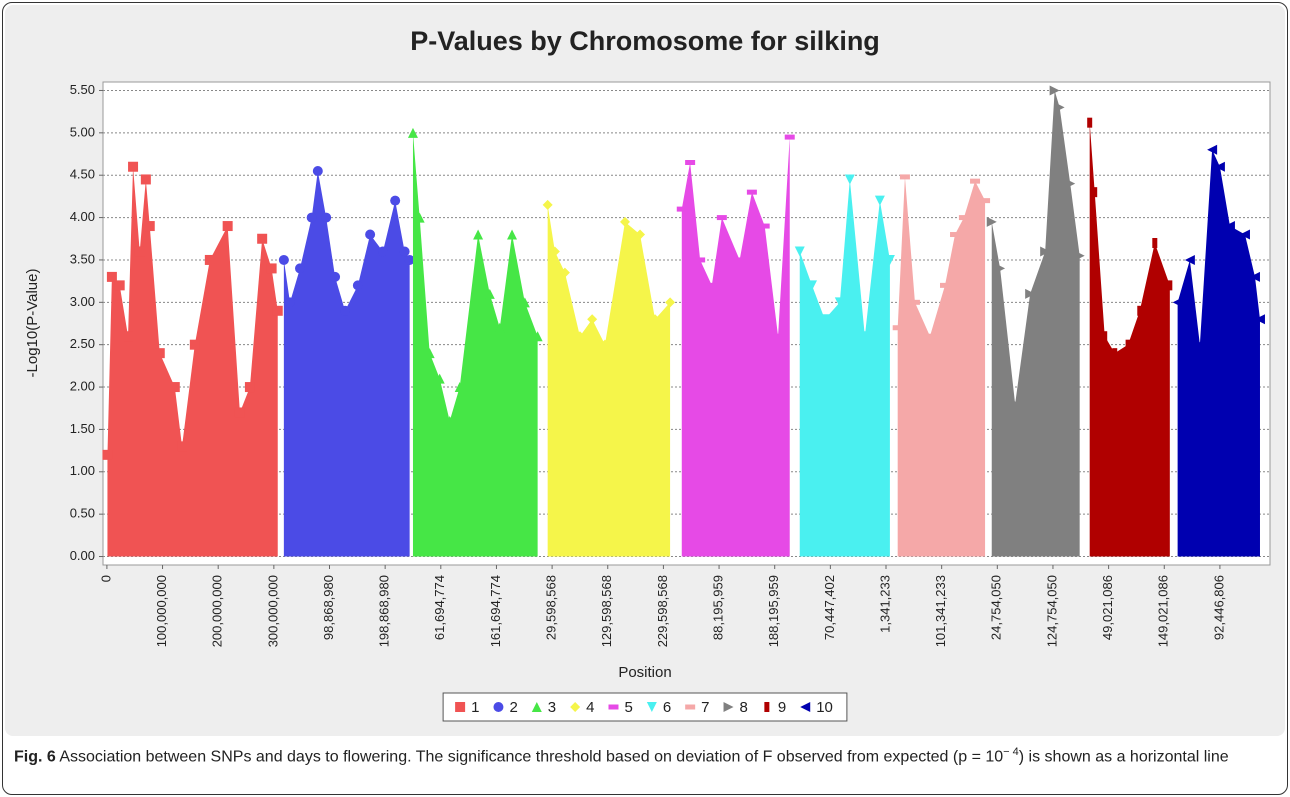 This screenshot has width=1290, height=797. What do you see at coordinates (1107, 607) in the screenshot?
I see `x-tick-label: 49,021,086` at bounding box center [1107, 607].